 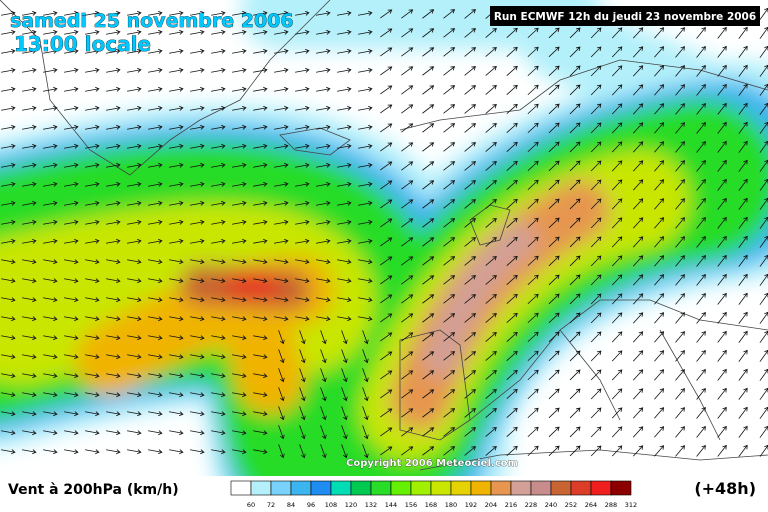 I want to click on legend-label: 72, so click(x=271, y=505).